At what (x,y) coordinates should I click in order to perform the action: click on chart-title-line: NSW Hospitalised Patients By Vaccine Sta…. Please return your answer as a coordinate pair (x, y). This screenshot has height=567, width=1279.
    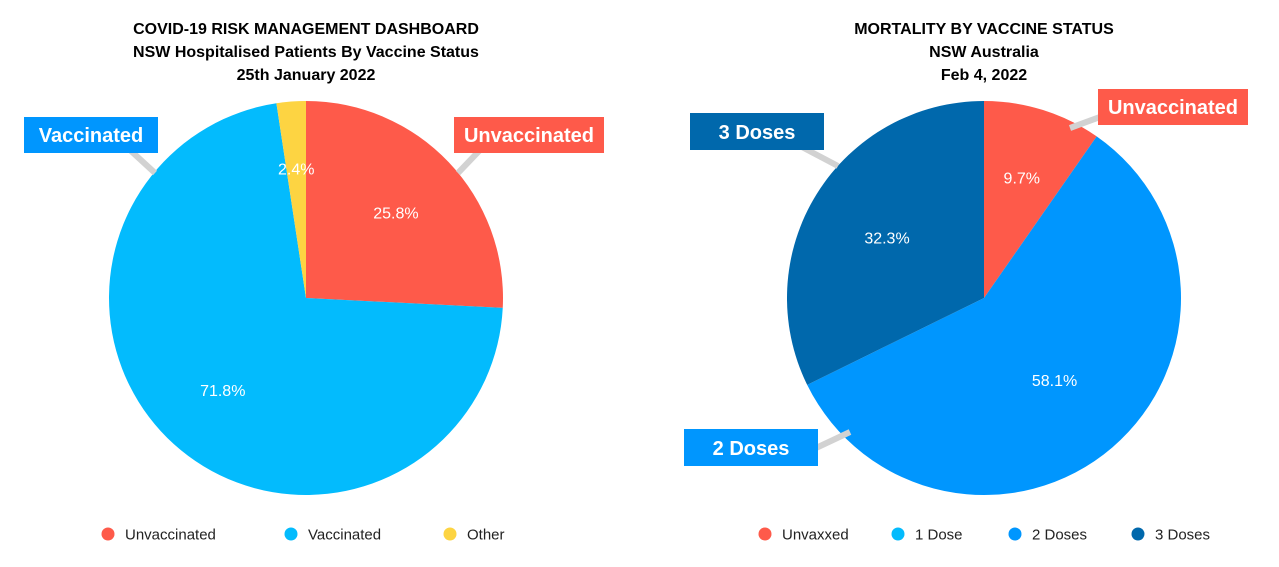
    Looking at the image, I should click on (306, 52).